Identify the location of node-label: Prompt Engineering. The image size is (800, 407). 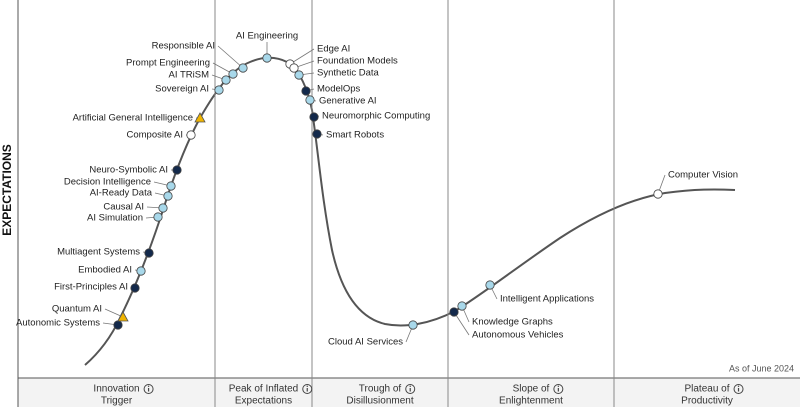
(168, 63).